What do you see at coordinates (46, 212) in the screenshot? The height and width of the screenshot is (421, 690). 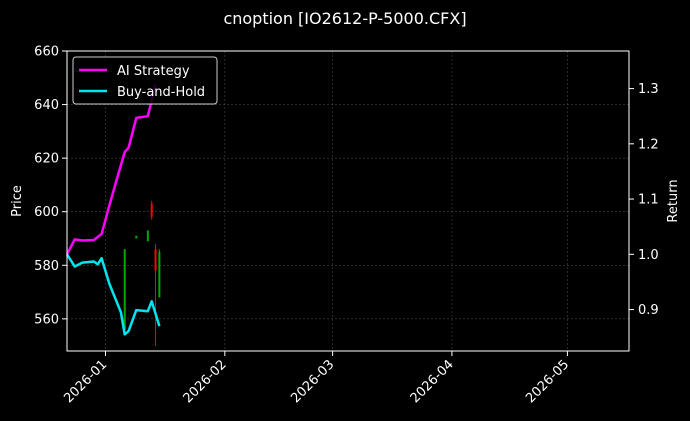 I see `y-tick-label: 600` at bounding box center [46, 212].